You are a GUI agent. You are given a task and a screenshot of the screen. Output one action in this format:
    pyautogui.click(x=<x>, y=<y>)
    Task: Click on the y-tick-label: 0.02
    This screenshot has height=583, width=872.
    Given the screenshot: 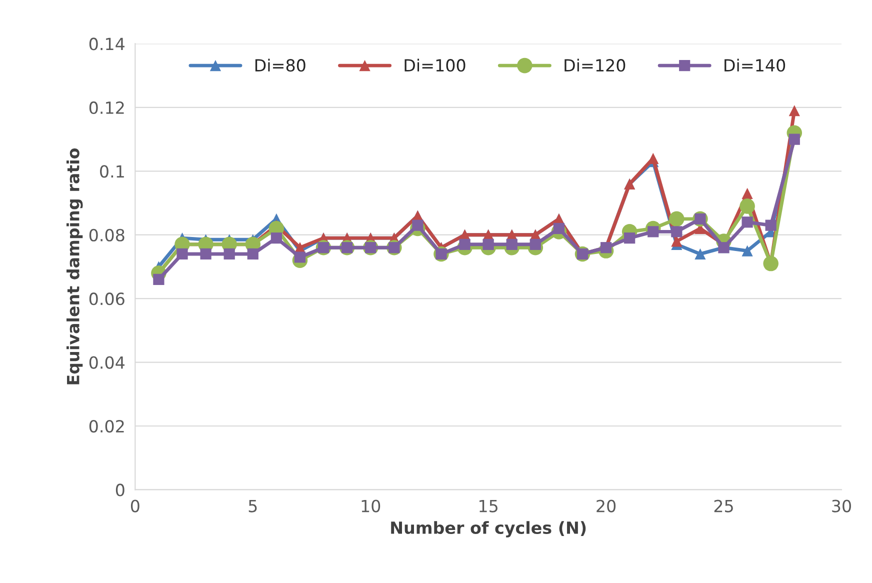 What is the action you would take?
    pyautogui.click(x=106, y=426)
    